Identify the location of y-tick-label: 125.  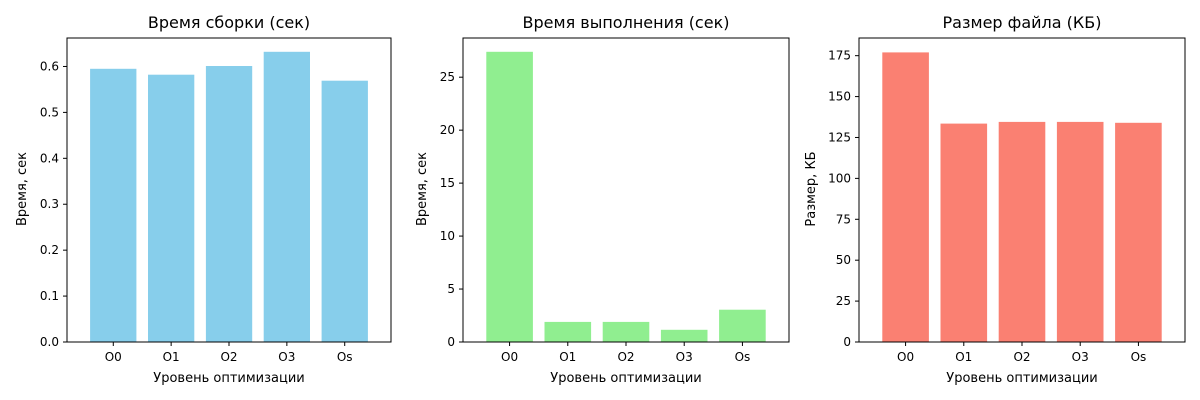
(839, 137).